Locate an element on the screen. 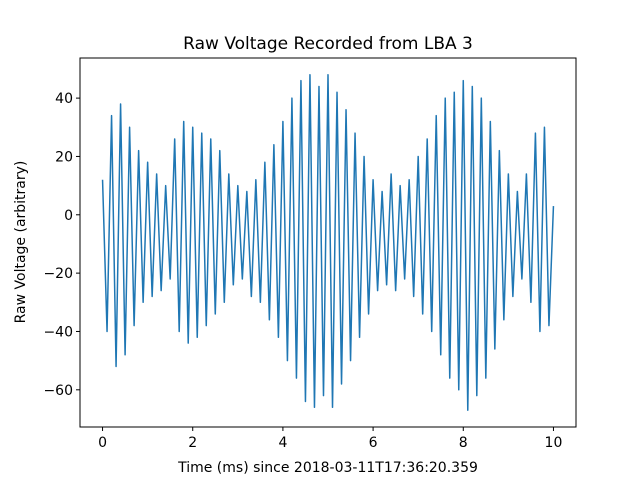 The width and height of the screenshot is (640, 484). y-tick-label: 20 is located at coordinates (64, 157).